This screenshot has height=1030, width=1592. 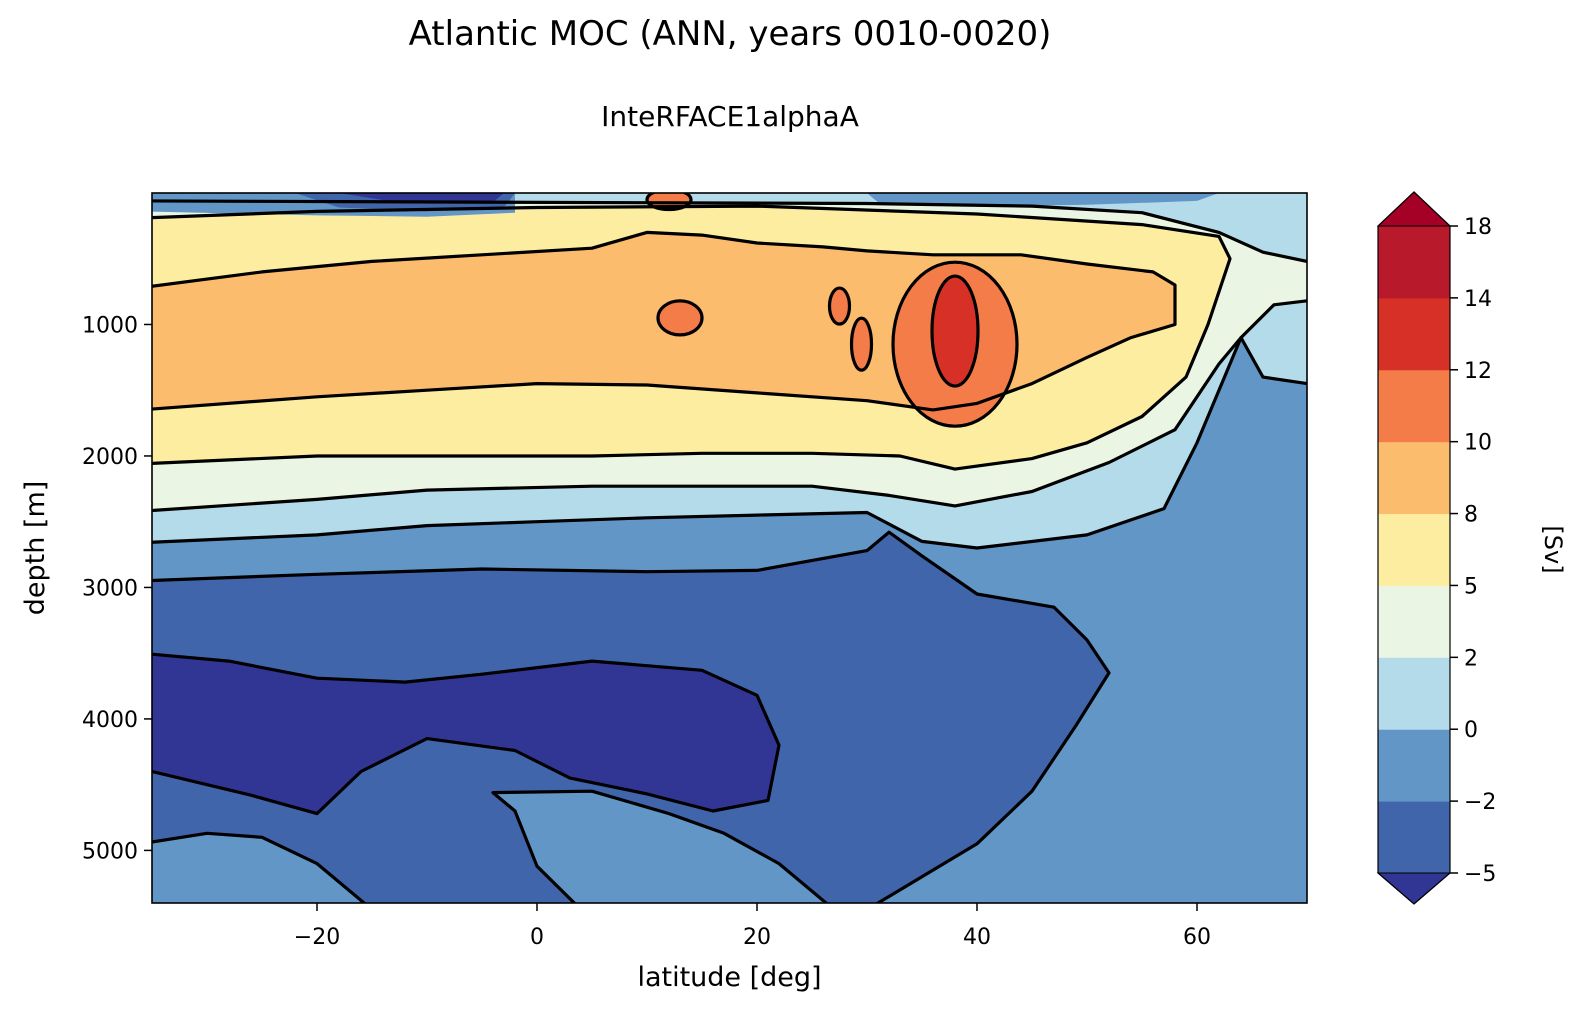 What do you see at coordinates (110, 720) in the screenshot?
I see `y-tick-label: 4000` at bounding box center [110, 720].